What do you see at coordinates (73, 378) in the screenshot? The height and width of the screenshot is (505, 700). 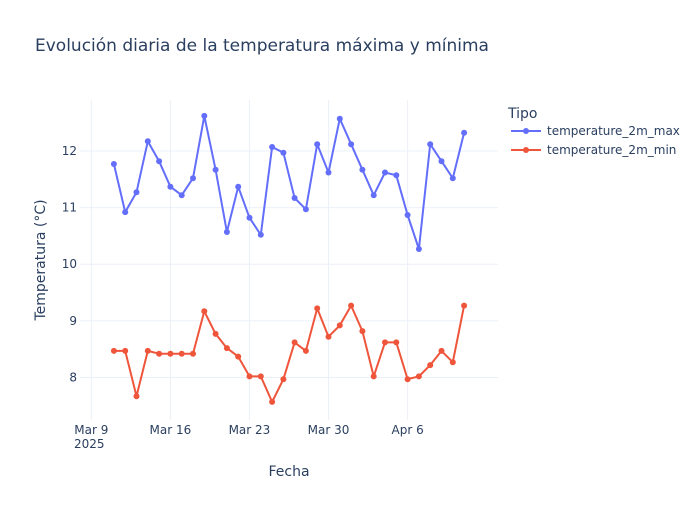 I see `y-tick-label: 8` at bounding box center [73, 378].